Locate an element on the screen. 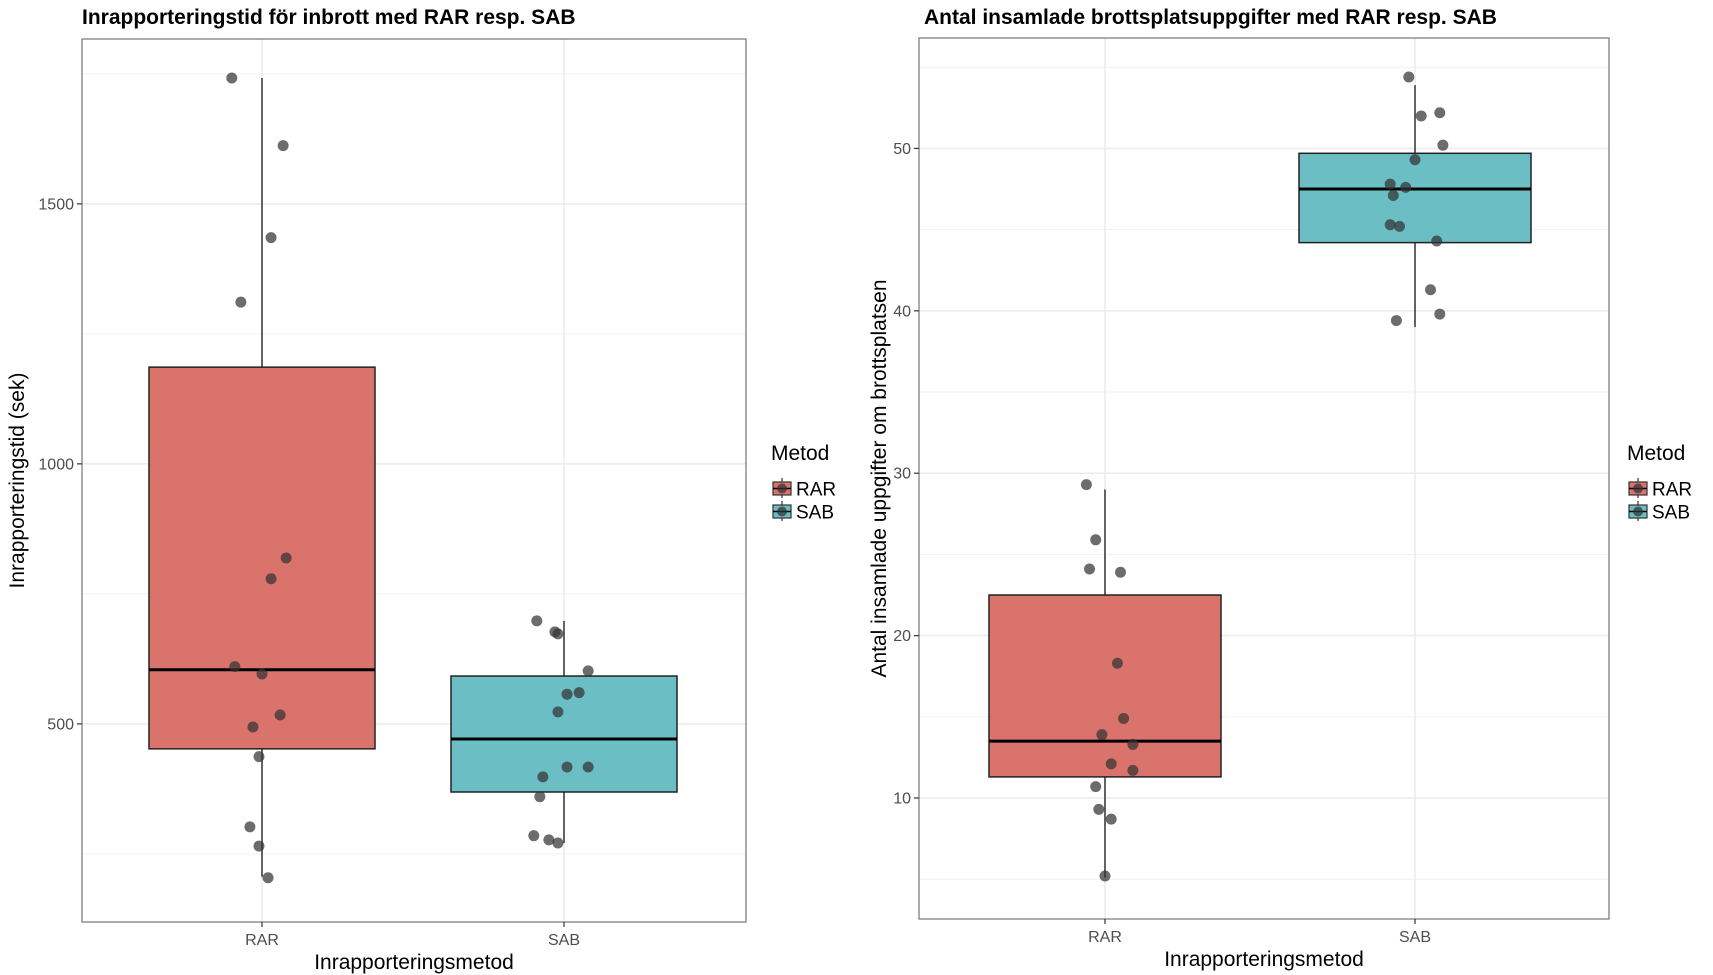  y-tick-label: 20 is located at coordinates (902, 636).